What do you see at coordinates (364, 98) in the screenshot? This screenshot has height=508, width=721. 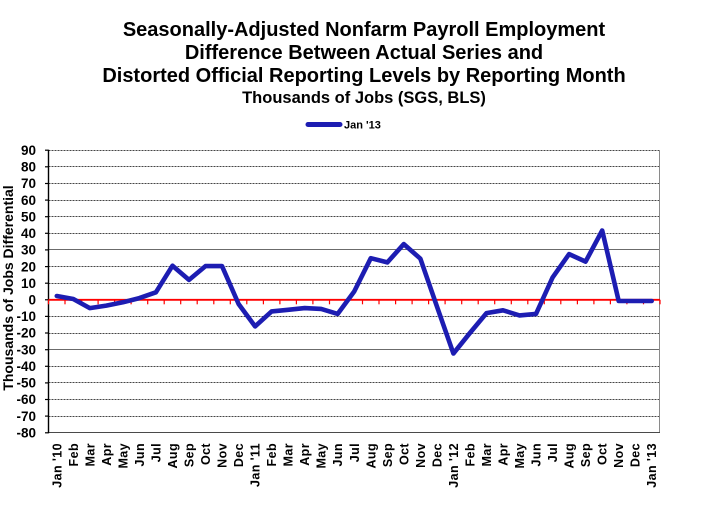 I see `svg-text: Thousands of Jobs (SGS, BLS)` at bounding box center [364, 98].